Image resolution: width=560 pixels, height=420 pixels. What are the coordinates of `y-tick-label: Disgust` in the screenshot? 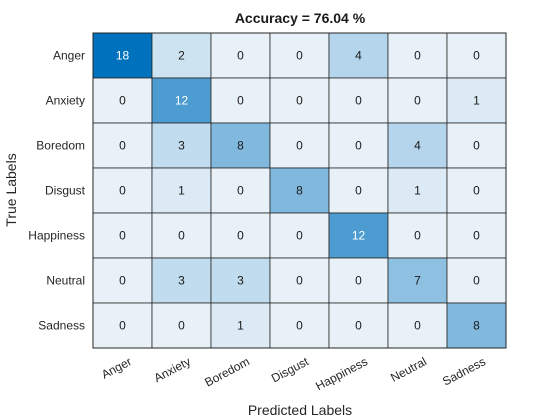 It's located at (65, 191).